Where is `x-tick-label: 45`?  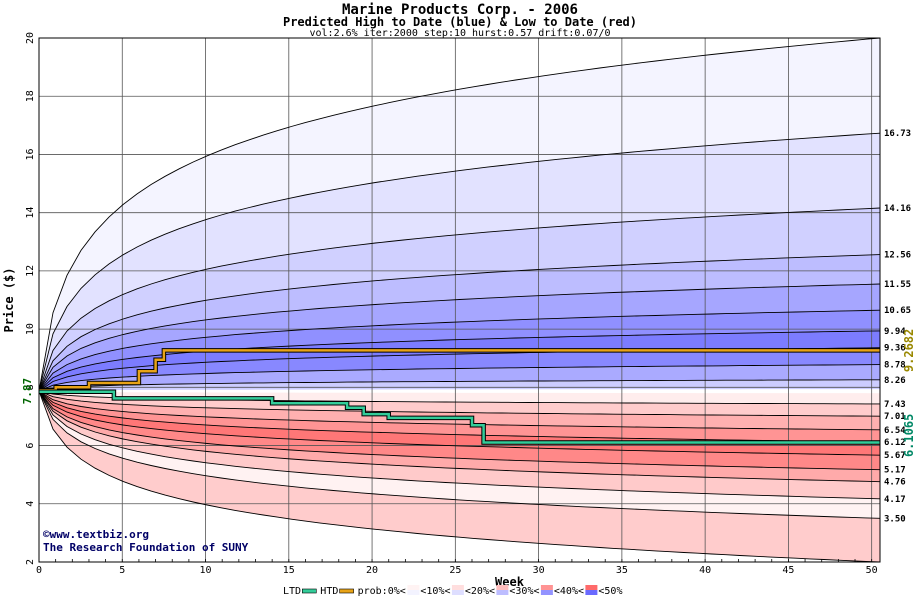 x-tick-label: 45 is located at coordinates (788, 570).